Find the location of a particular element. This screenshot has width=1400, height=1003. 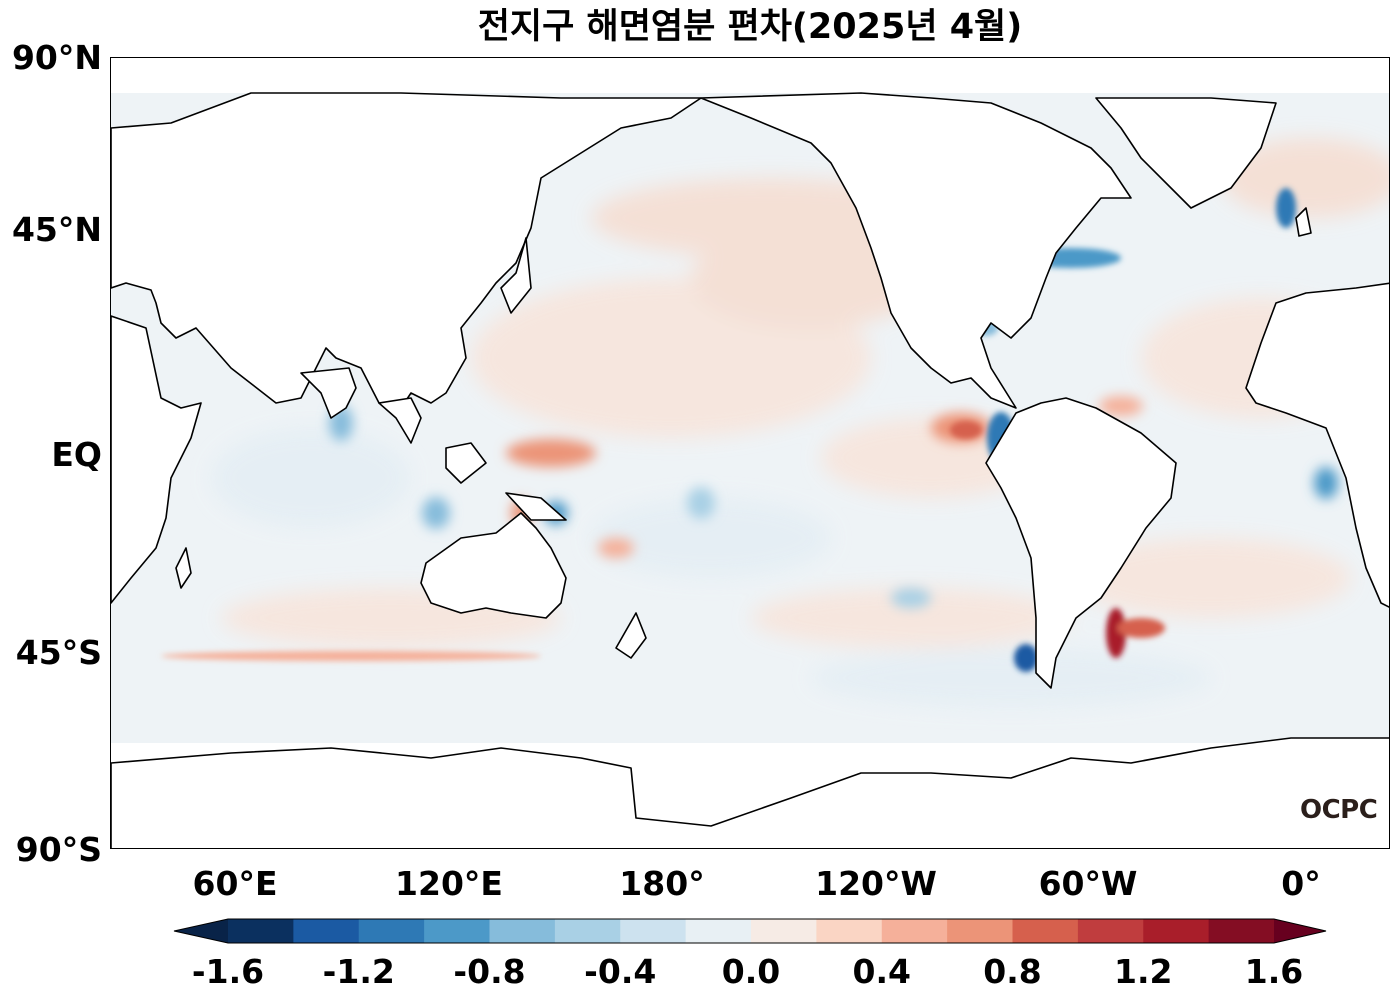

colorbar-tick-label: -1.2 is located at coordinates (358, 971).